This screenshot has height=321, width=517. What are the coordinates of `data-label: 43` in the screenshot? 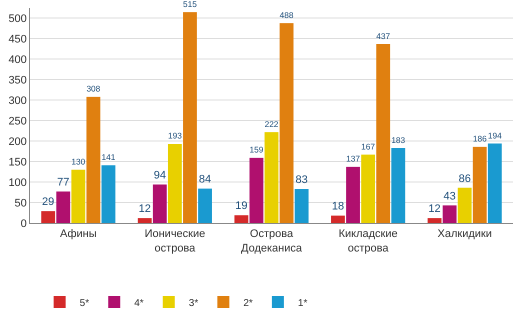 It's located at (450, 196).